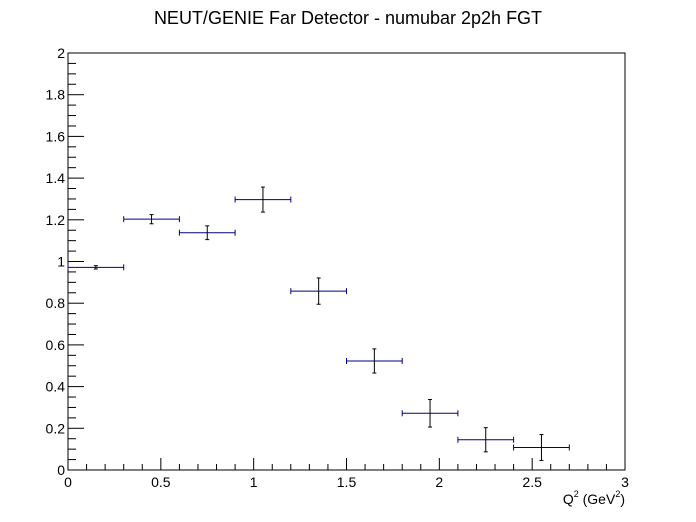 Image resolution: width=696 pixels, height=522 pixels. What do you see at coordinates (347, 482) in the screenshot?
I see `x-tick-label: 1.5` at bounding box center [347, 482].